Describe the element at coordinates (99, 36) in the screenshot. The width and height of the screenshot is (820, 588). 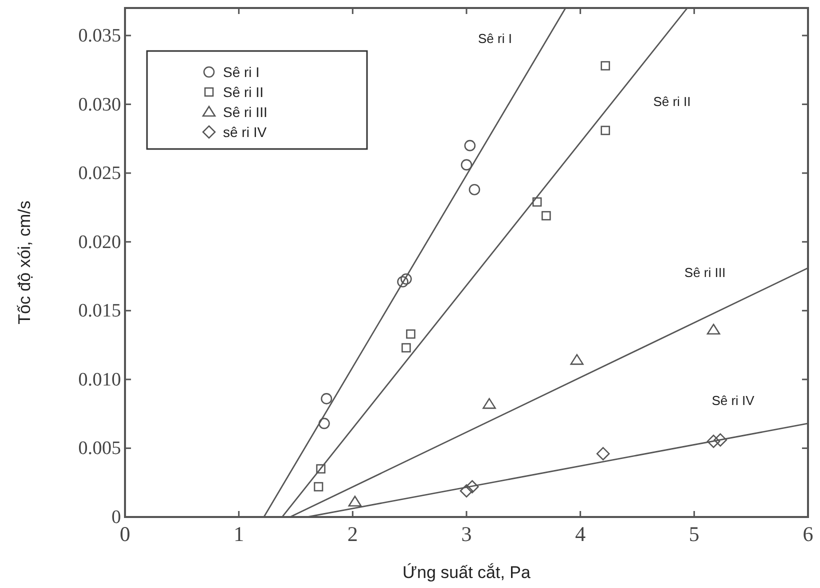
I see `y-tick-label: 0.035` at that location.